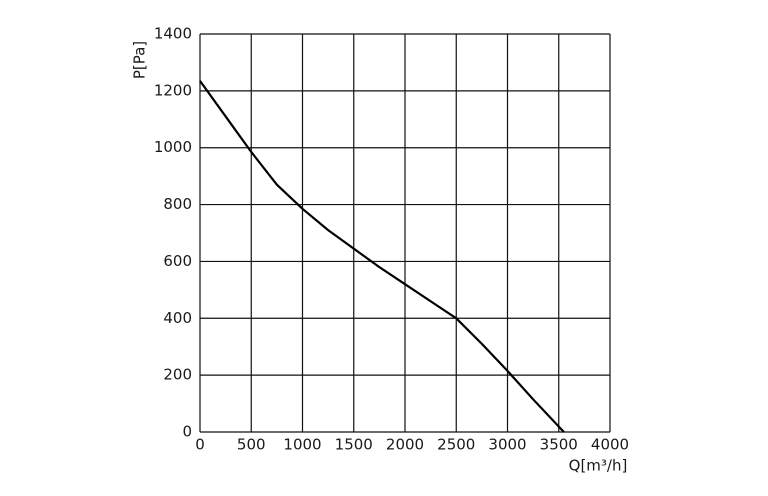 The image size is (768, 496). Describe the element at coordinates (173, 147) in the screenshot. I see `y-tick-label: 1000` at that location.